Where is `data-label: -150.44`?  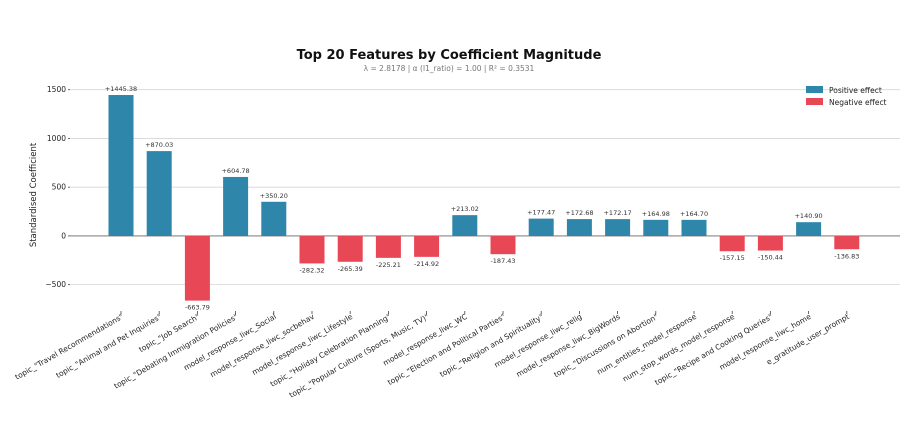 data-label: -150.44 is located at coordinates (770, 258).